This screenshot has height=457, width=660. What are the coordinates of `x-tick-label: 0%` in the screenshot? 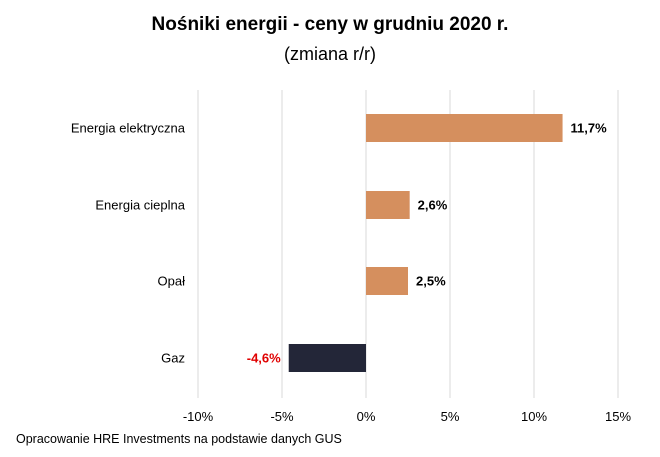 It's located at (366, 416).